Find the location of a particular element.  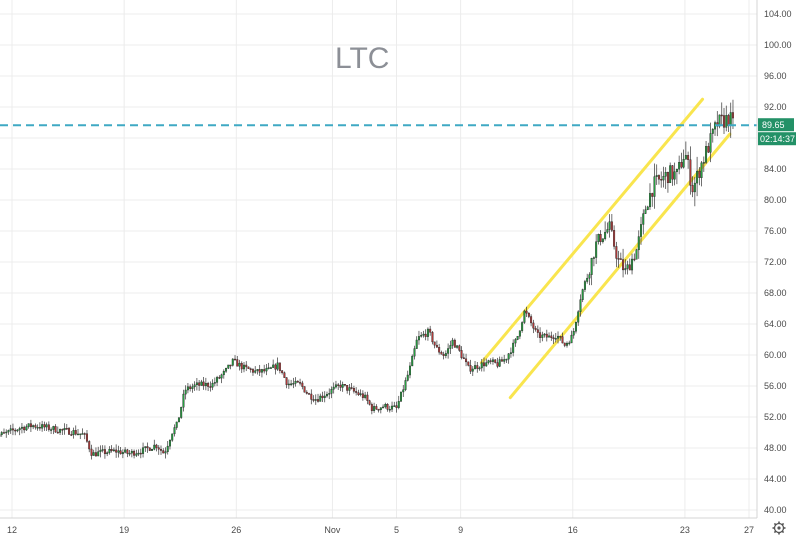

price-badges: 89.65 02:14:37 is located at coordinates (777, 131).